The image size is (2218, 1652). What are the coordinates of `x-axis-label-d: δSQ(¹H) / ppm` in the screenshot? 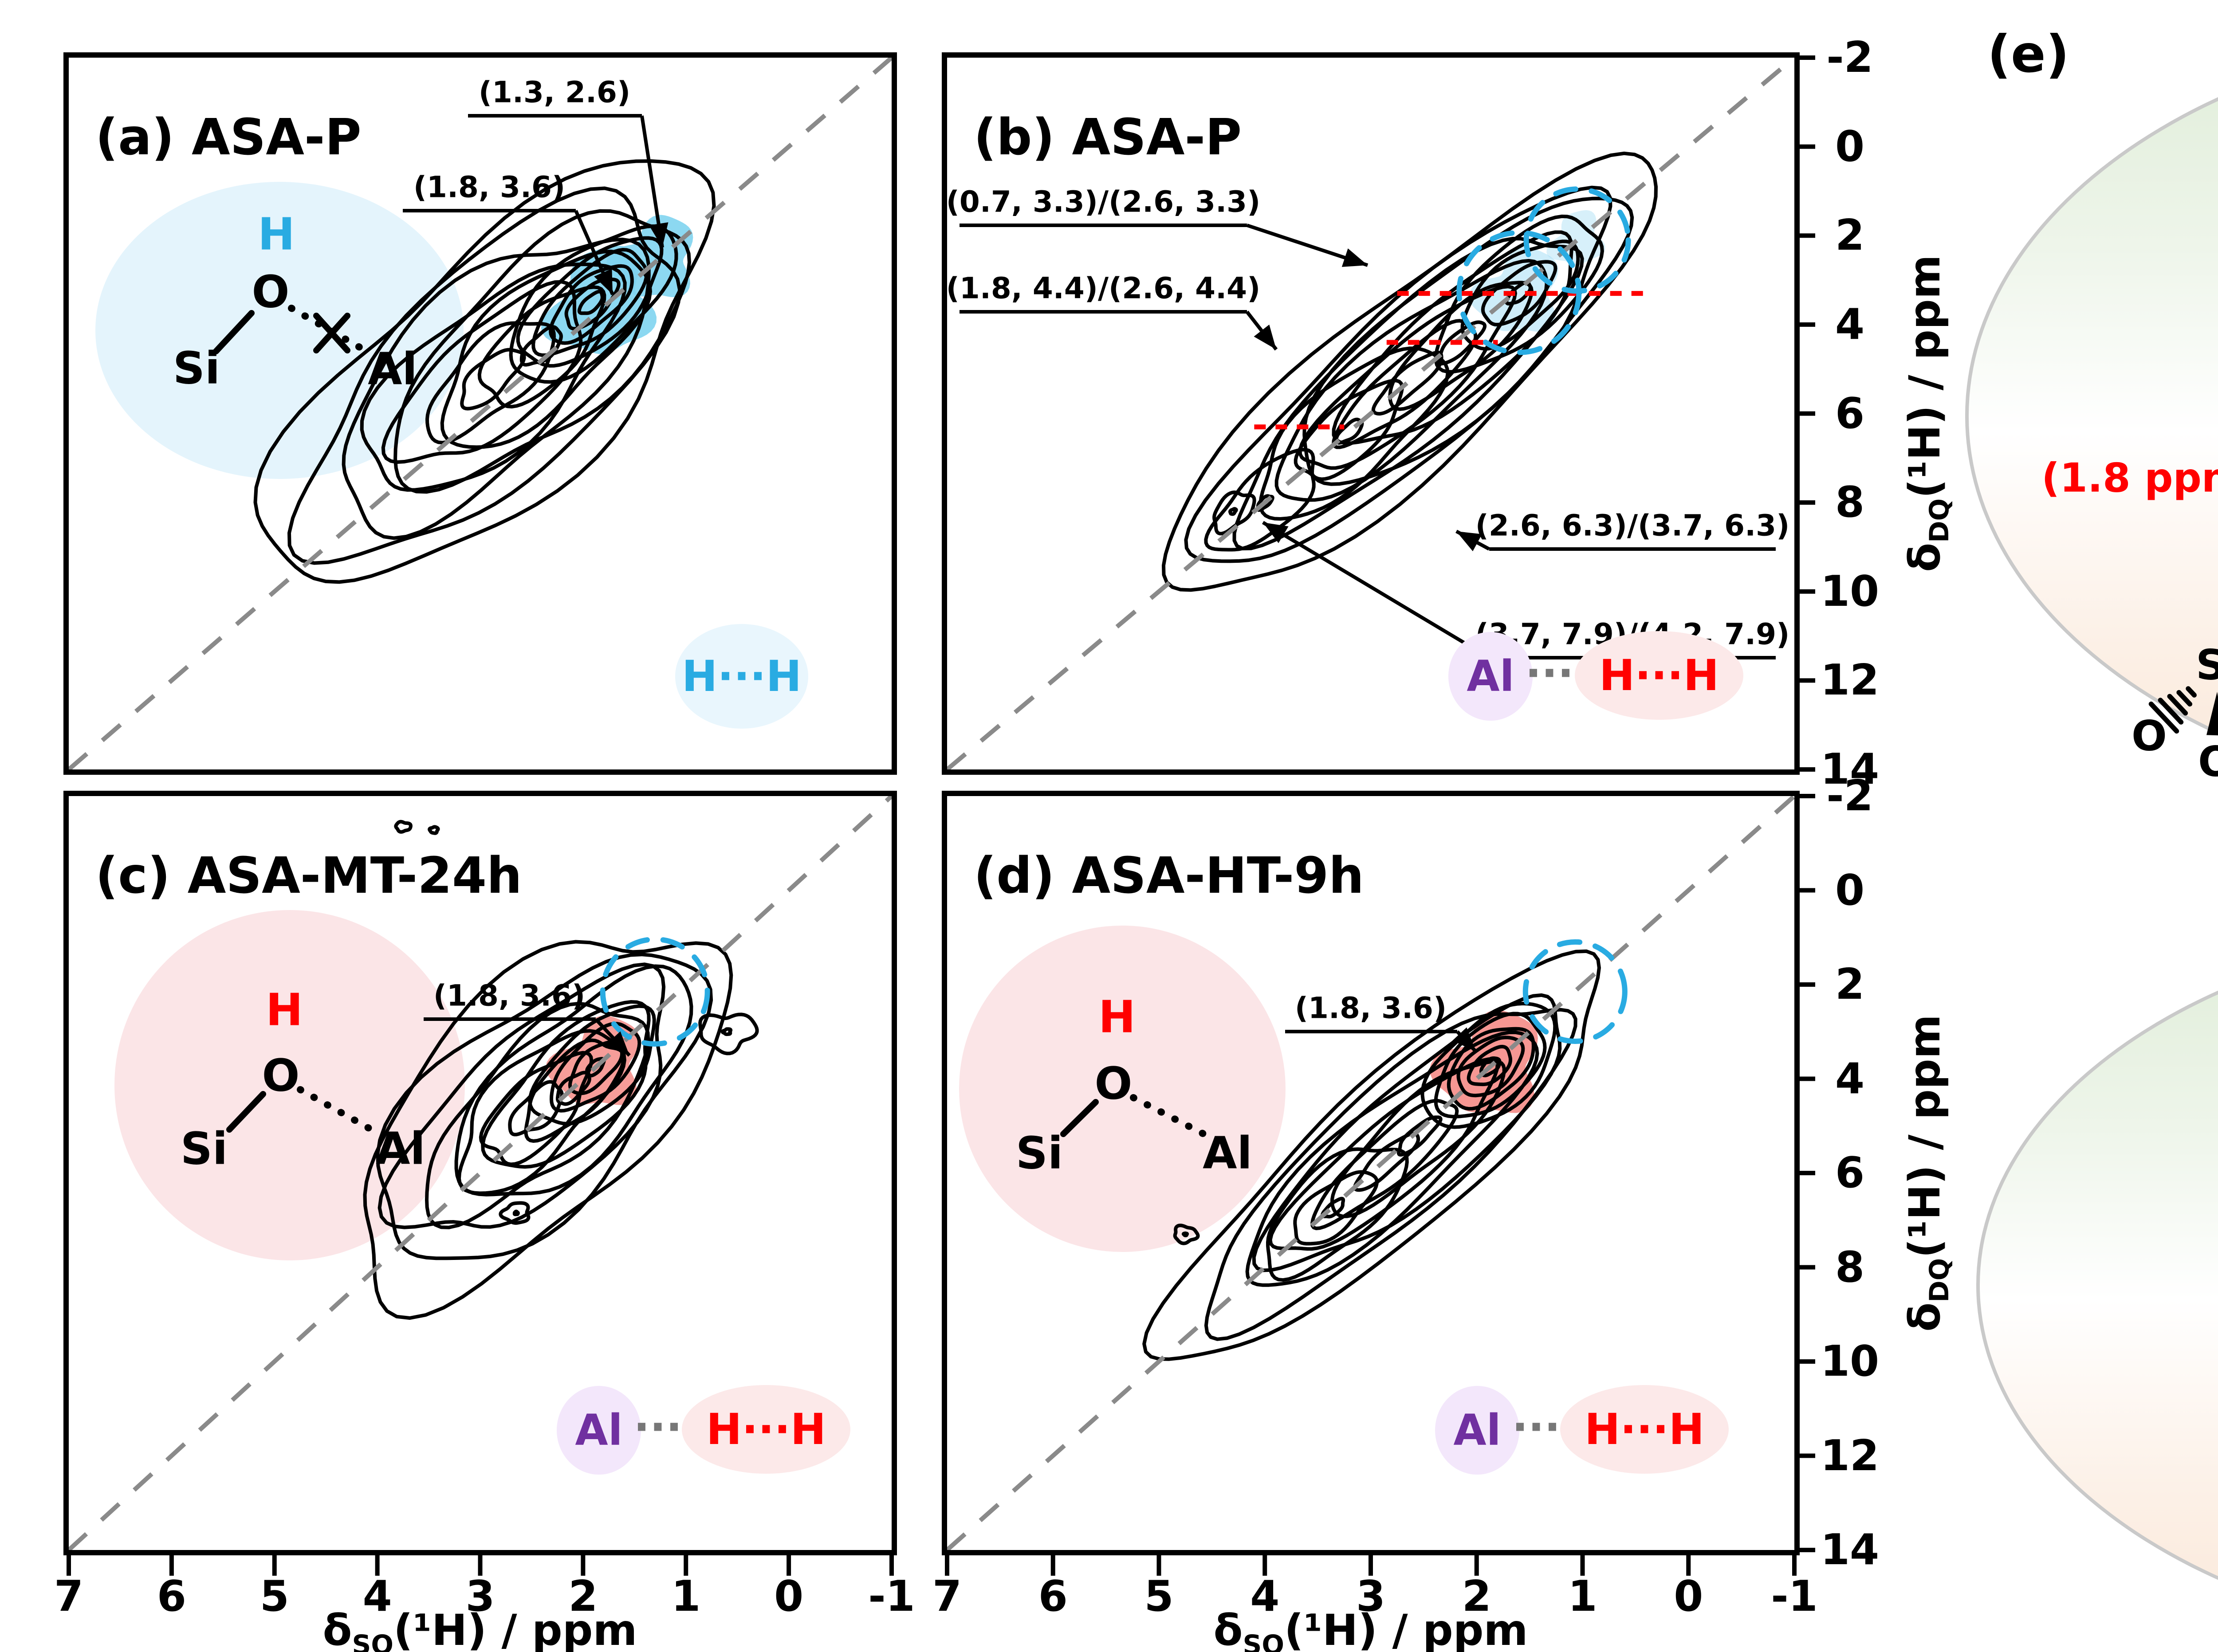 It's located at (1370, 1628).